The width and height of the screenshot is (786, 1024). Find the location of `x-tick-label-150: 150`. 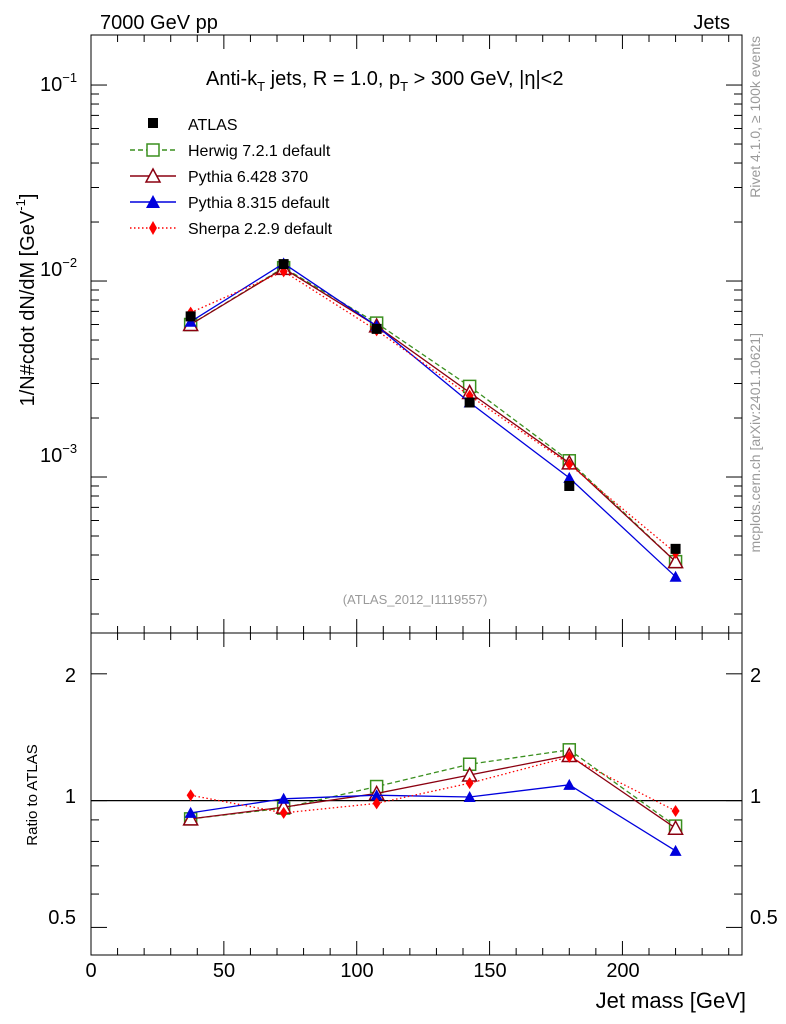

x-tick-label-150: 150 is located at coordinates (489, 971).